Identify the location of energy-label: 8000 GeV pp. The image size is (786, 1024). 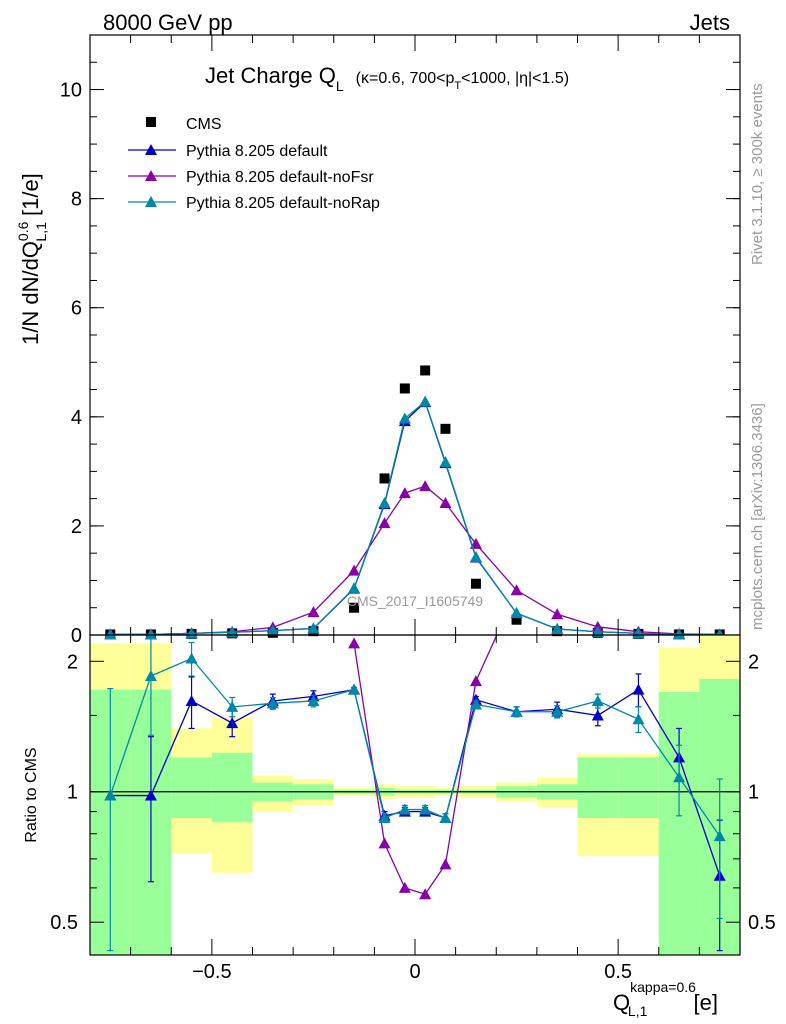
(168, 22).